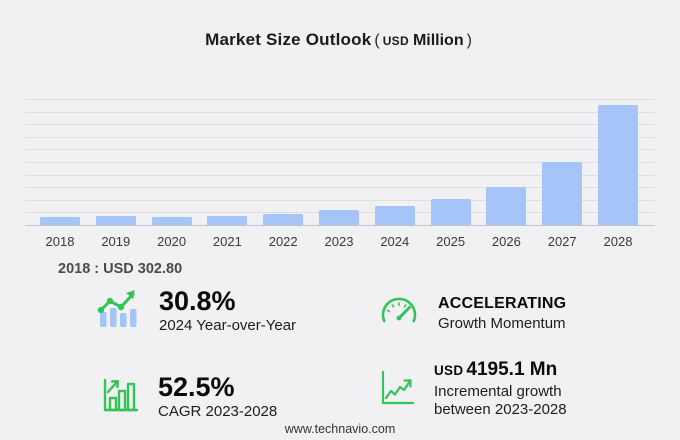  What do you see at coordinates (115, 220) in the screenshot?
I see `bar-2019` at bounding box center [115, 220].